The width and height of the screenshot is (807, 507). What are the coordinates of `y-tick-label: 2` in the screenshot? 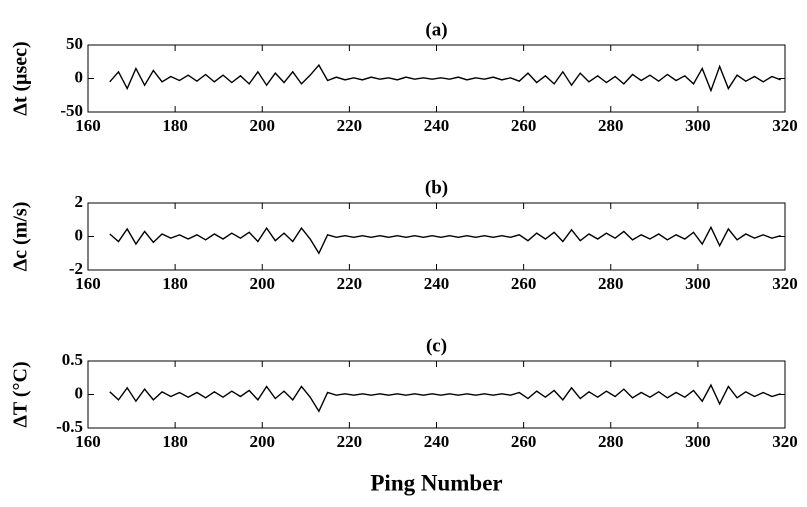 It's located at (79, 201).